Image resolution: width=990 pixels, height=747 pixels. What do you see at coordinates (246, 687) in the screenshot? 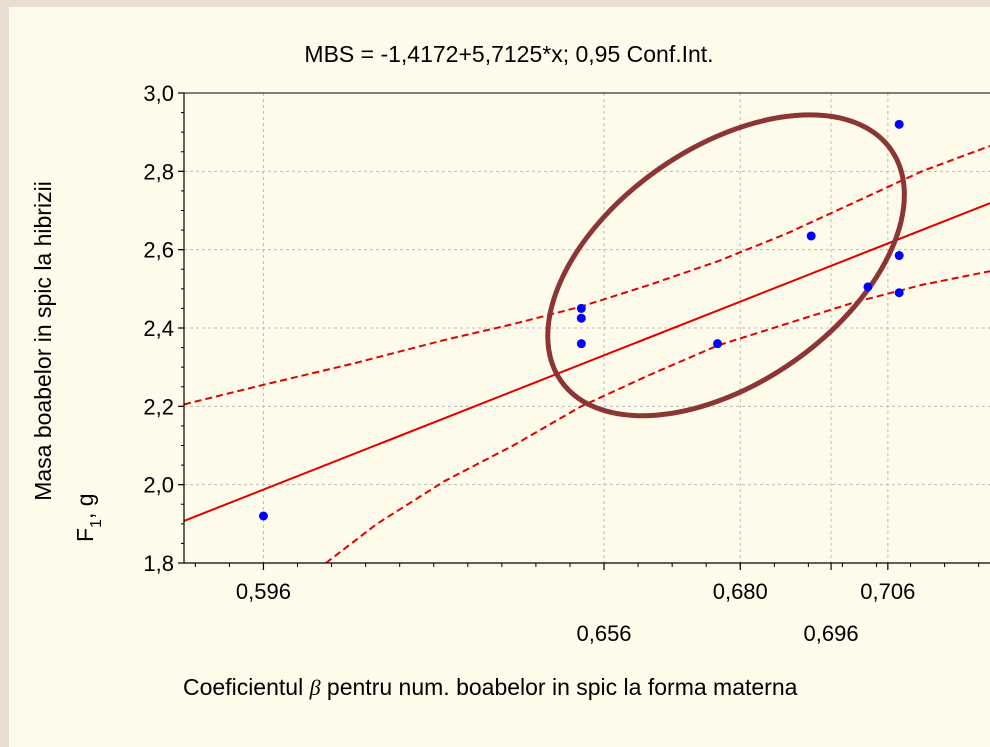
I see `x-axis-label-start: Coeficientul` at bounding box center [246, 687].